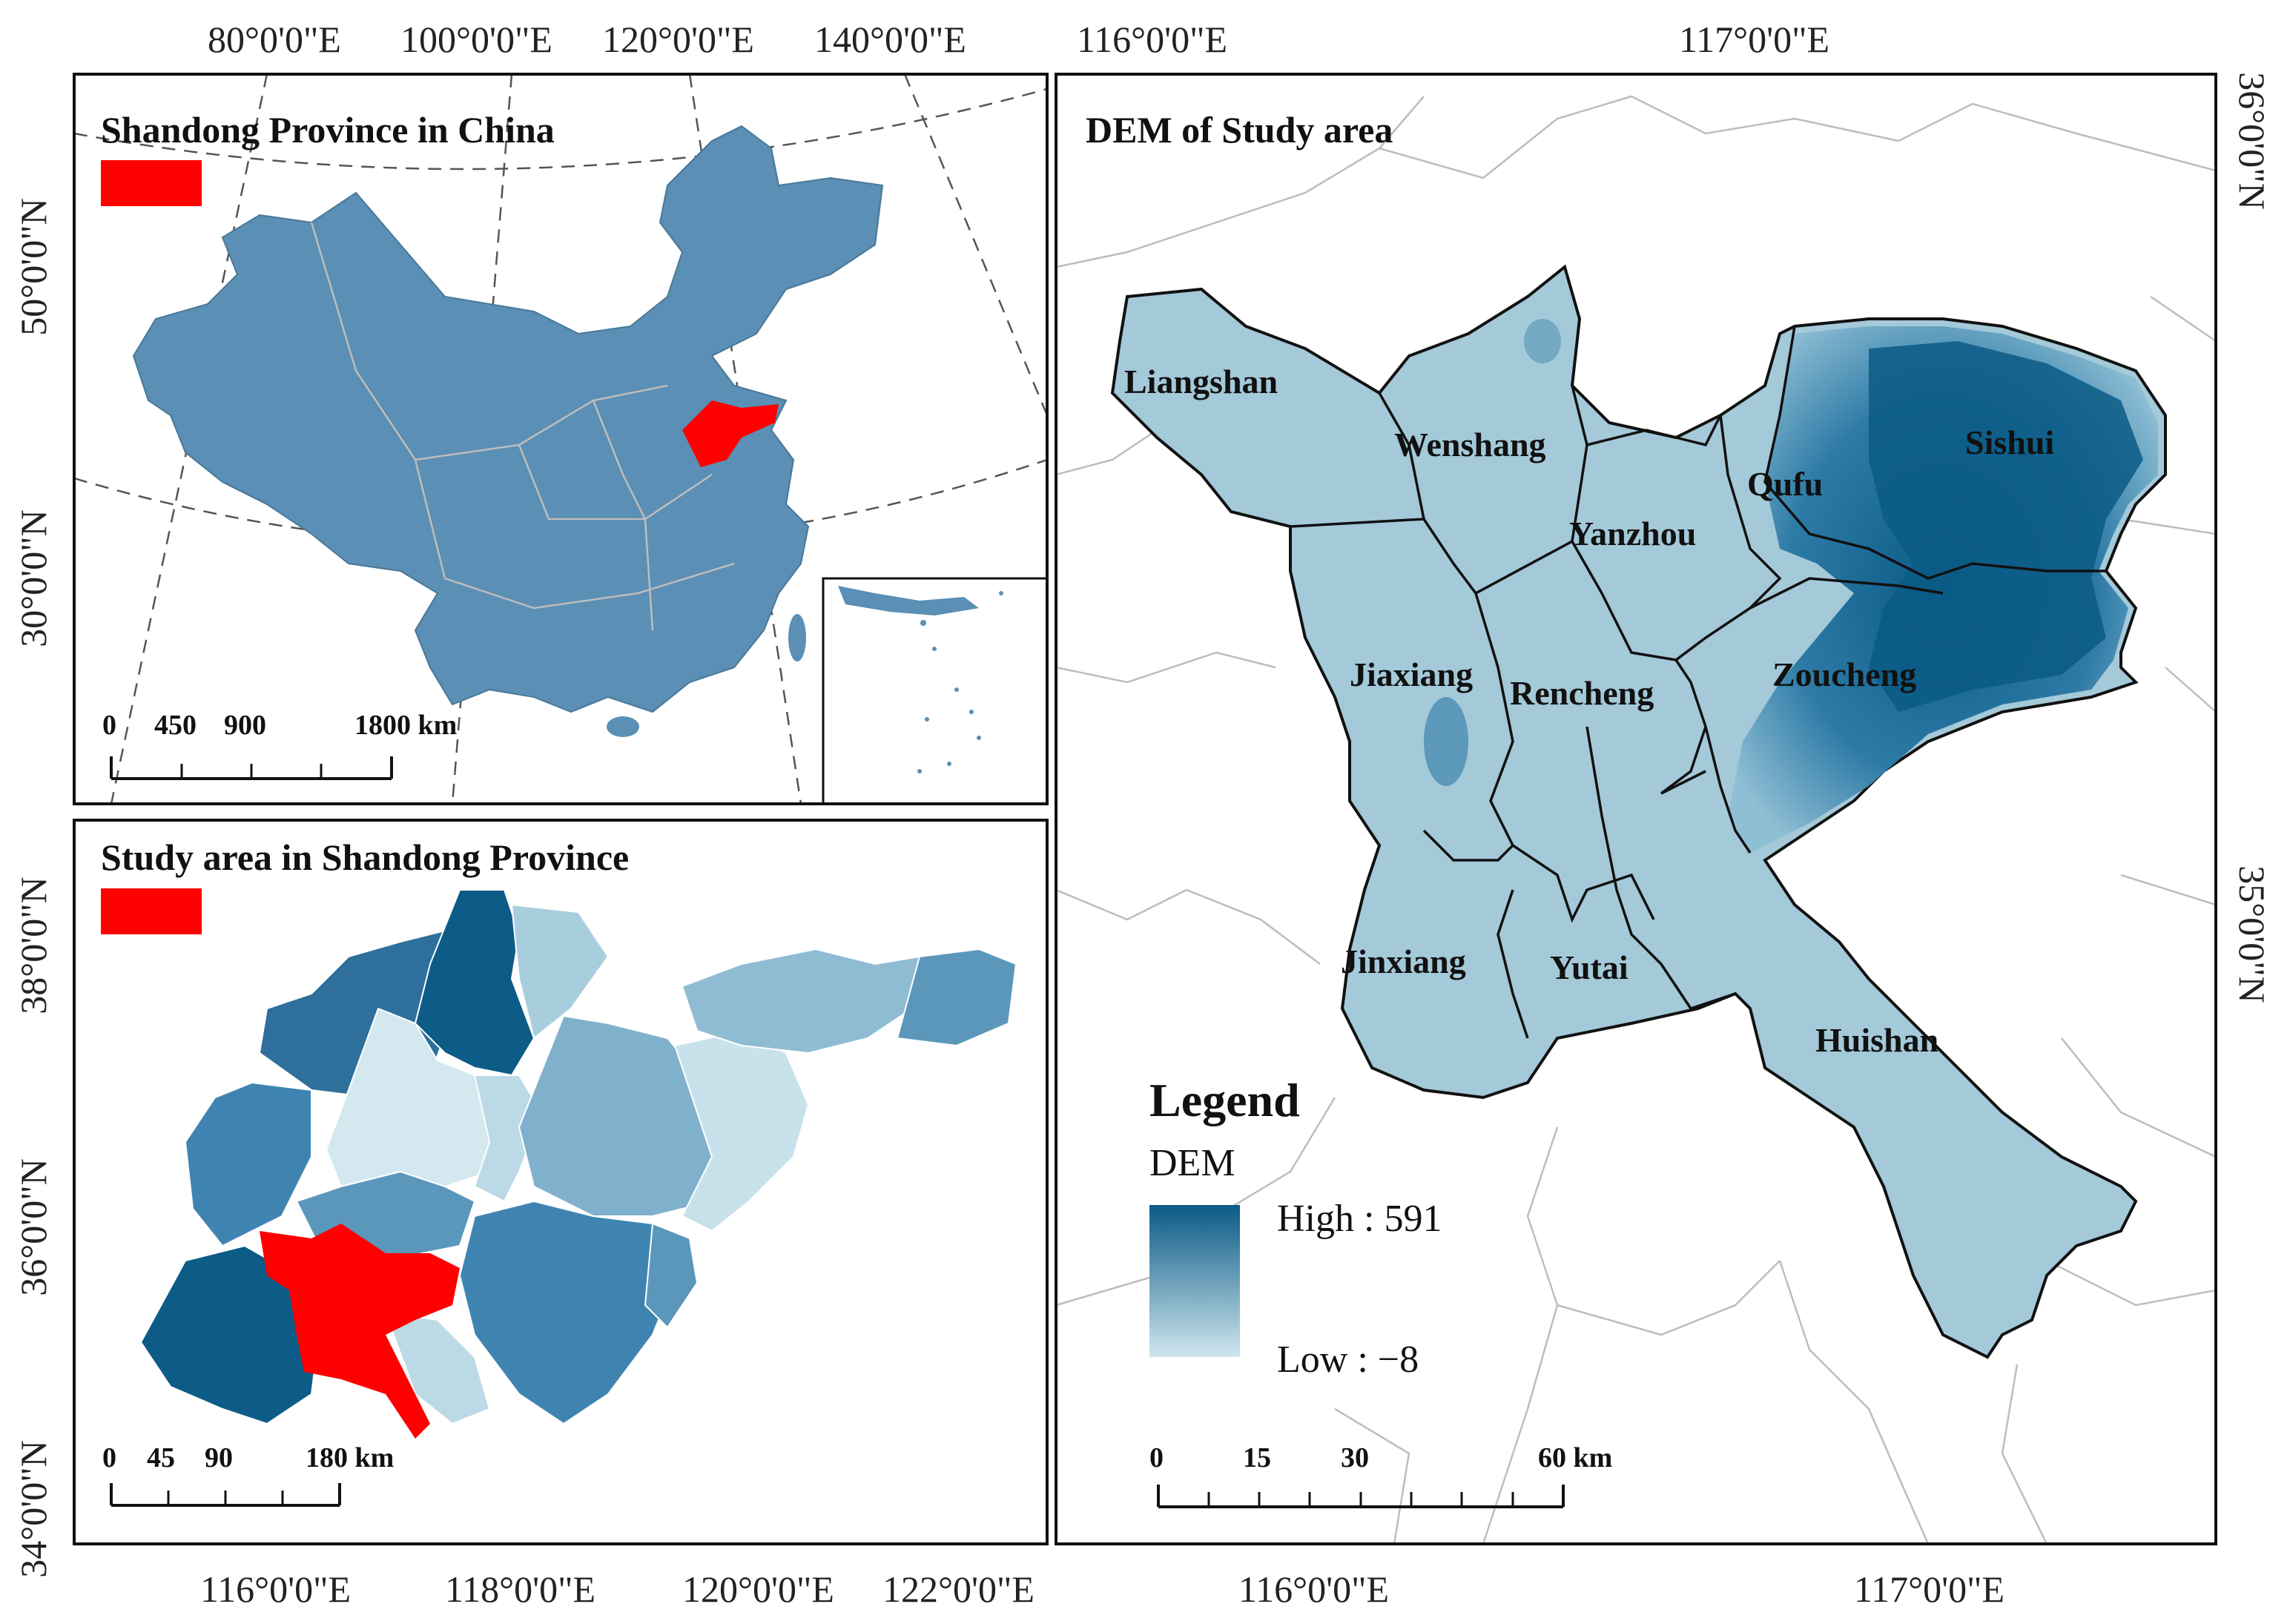 The height and width of the screenshot is (1624, 2290). Describe the element at coordinates (189, 439) in the screenshot. I see `graticule-80e` at that location.